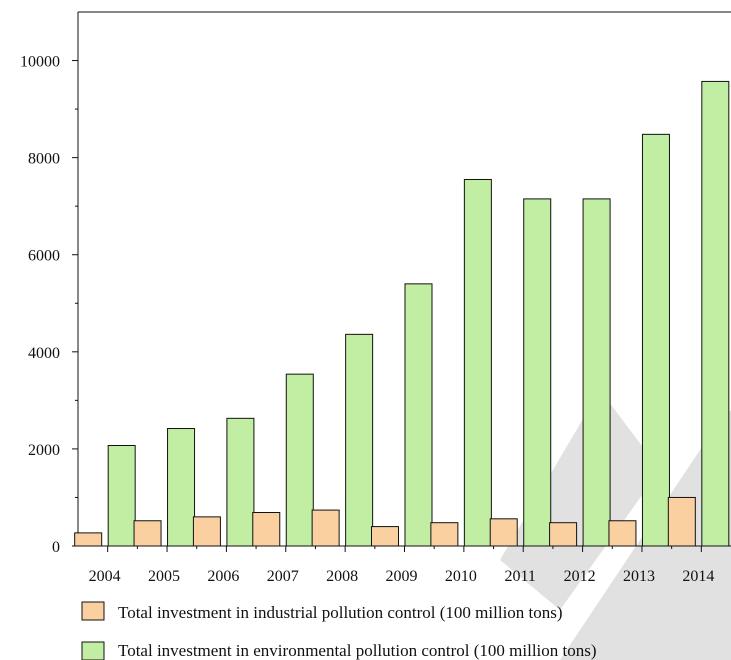 The image size is (731, 660). Describe the element at coordinates (698, 576) in the screenshot. I see `x-tick-label: 2014` at that location.